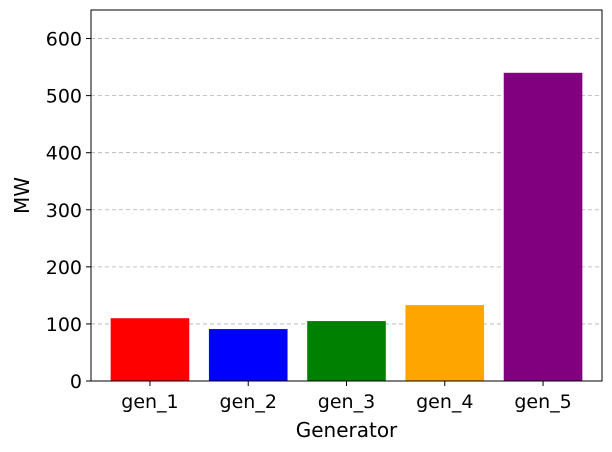  Describe the element at coordinates (64, 40) in the screenshot. I see `y-tick-label: 600` at that location.